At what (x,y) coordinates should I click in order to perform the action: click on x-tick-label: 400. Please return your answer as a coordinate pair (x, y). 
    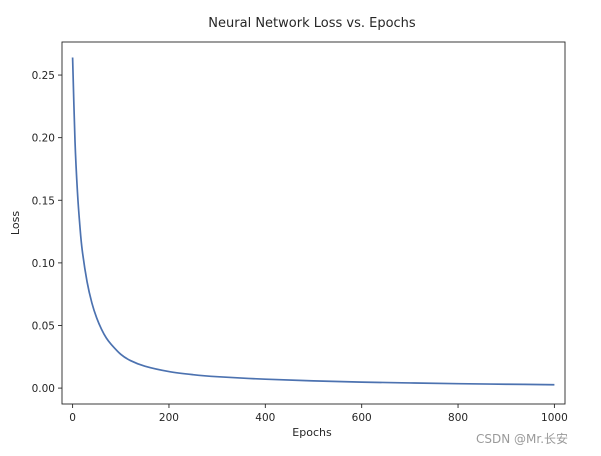
    Looking at the image, I should click on (265, 418).